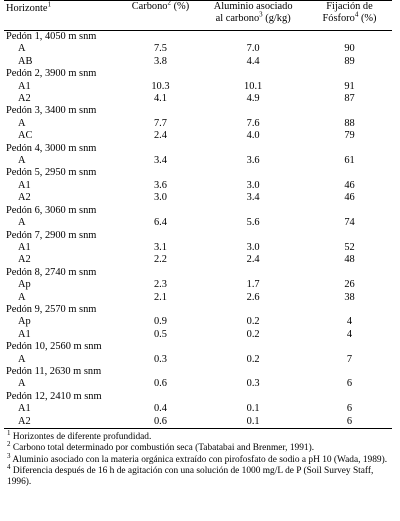 Image resolution: width=400 pixels, height=521 pixels. Describe the element at coordinates (349, 223) in the screenshot. I see `fijacion-cell: 74` at that location.